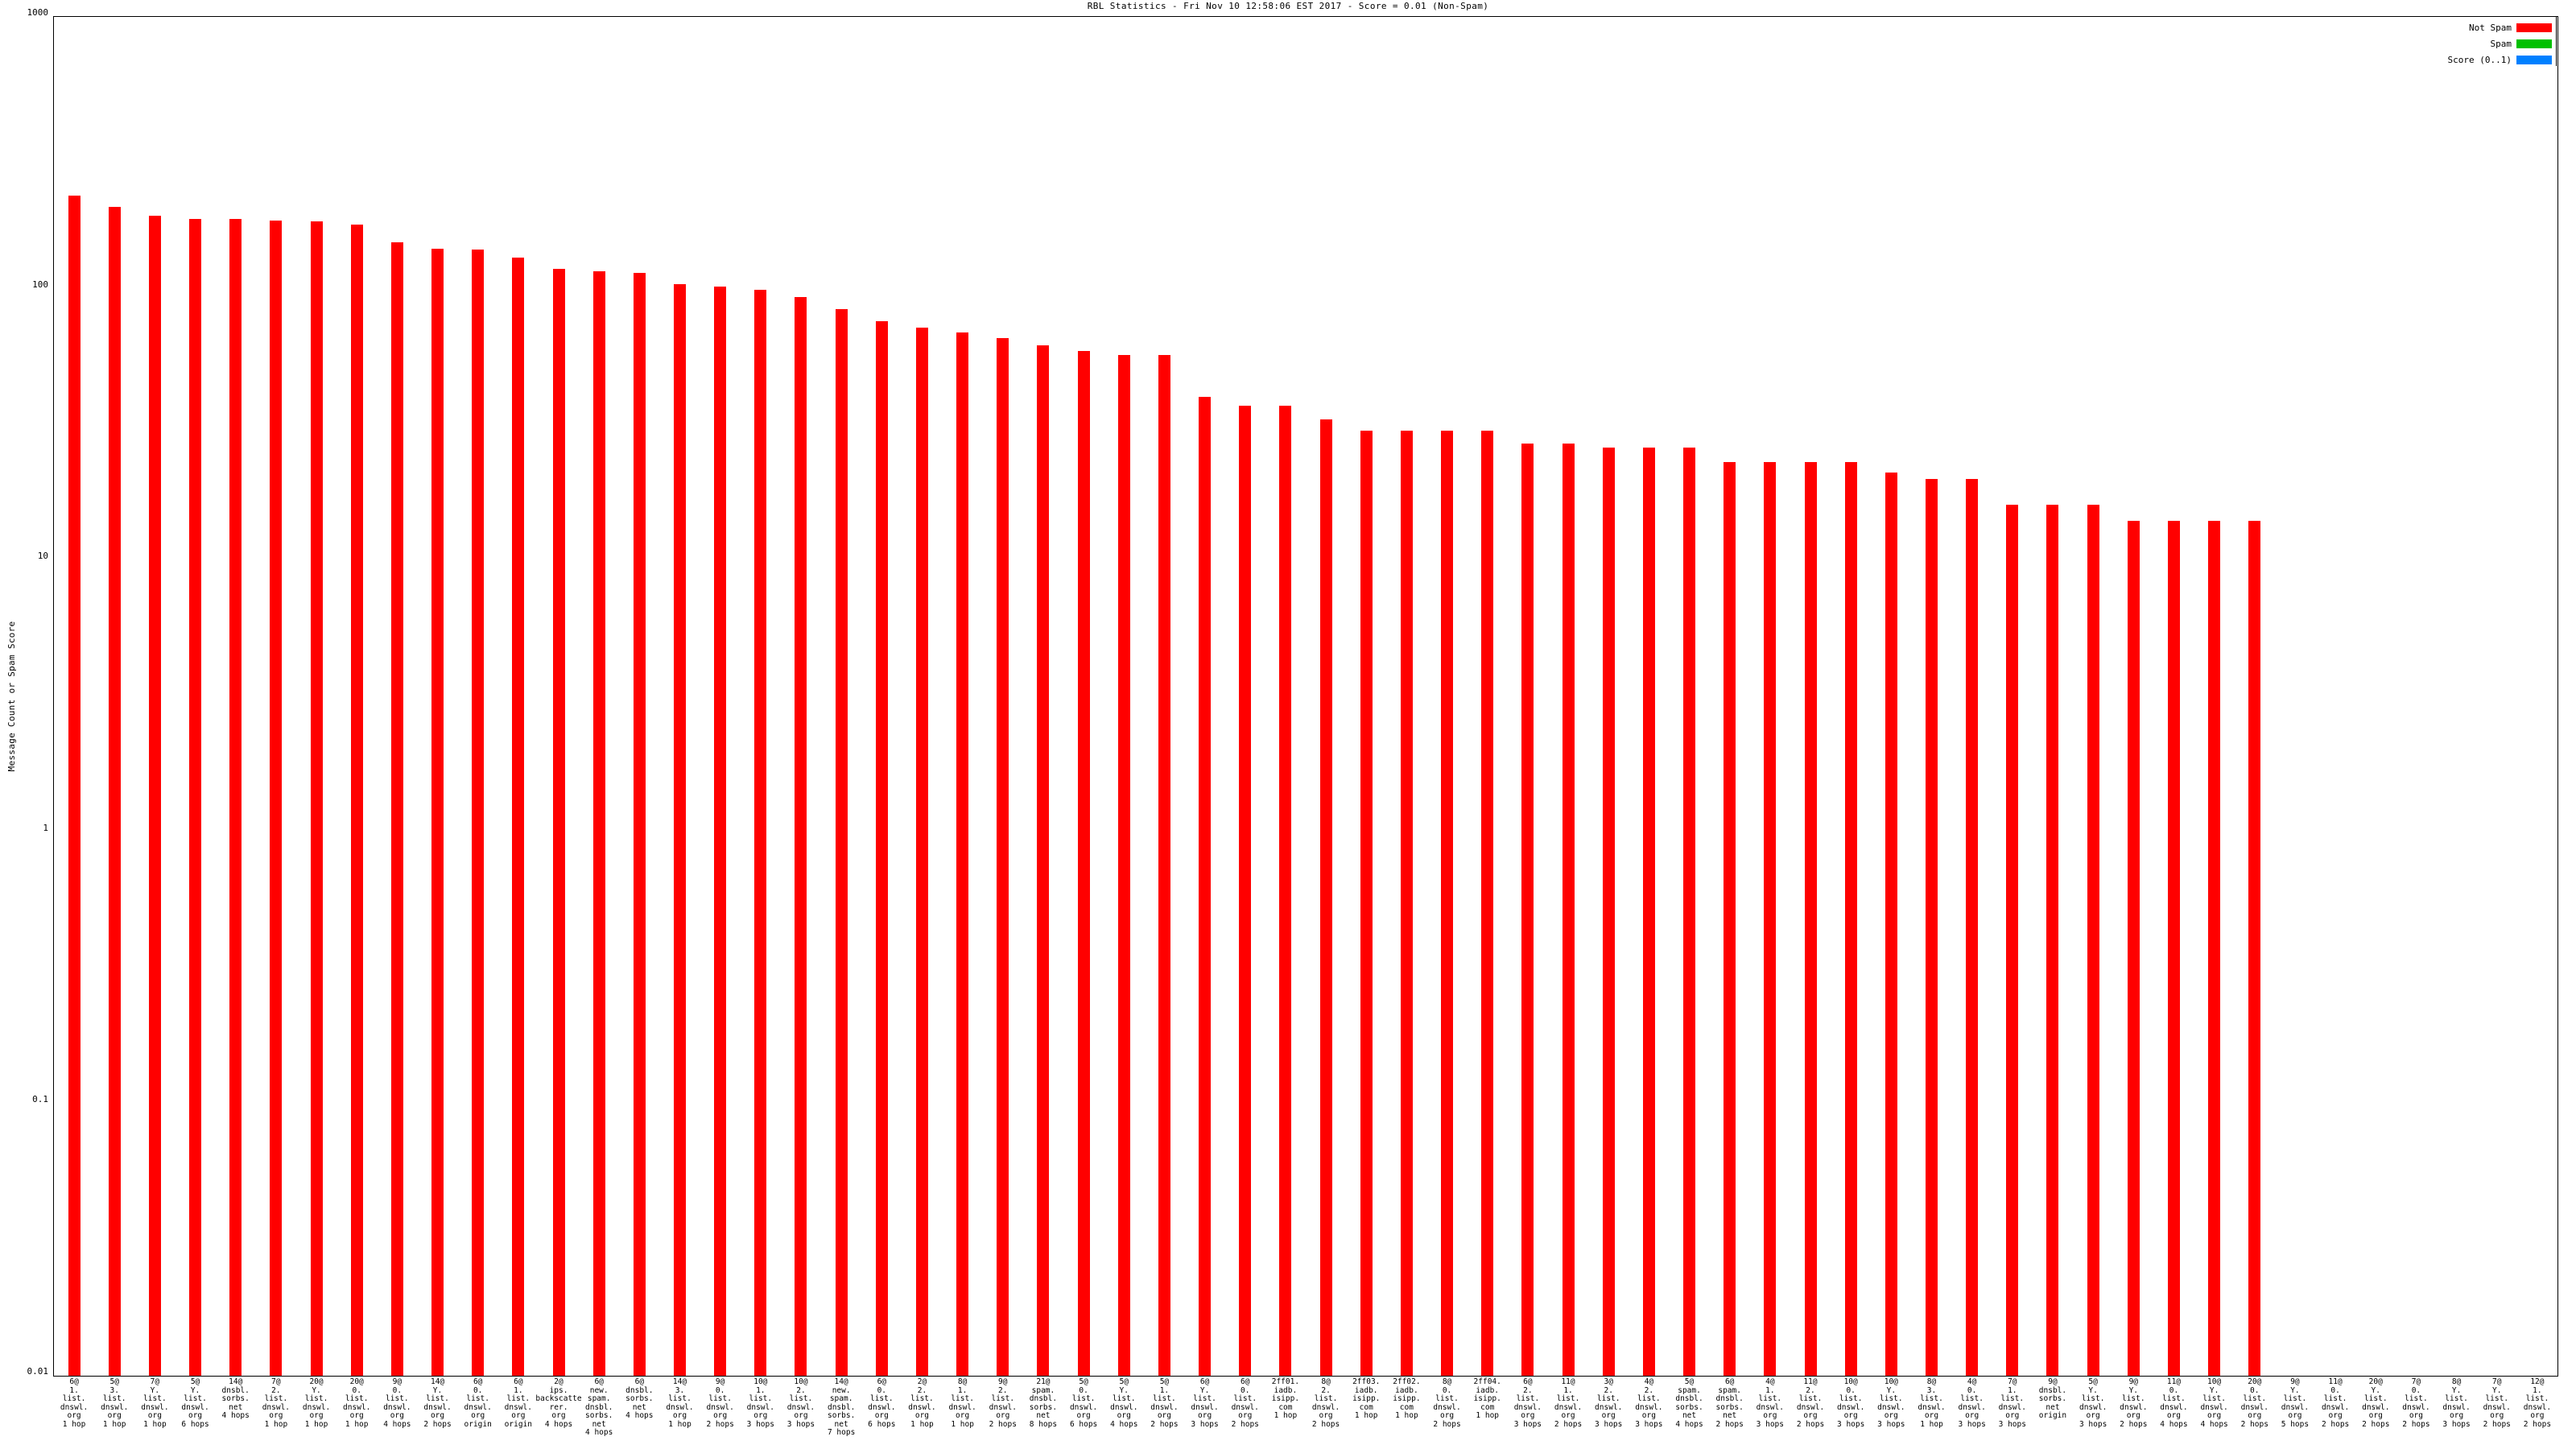 The image size is (2576, 1449). Describe the element at coordinates (2416, 1403) in the screenshot. I see `x-axis-tick-label: 7@ 0. list. dnswl. org 2 hops` at that location.